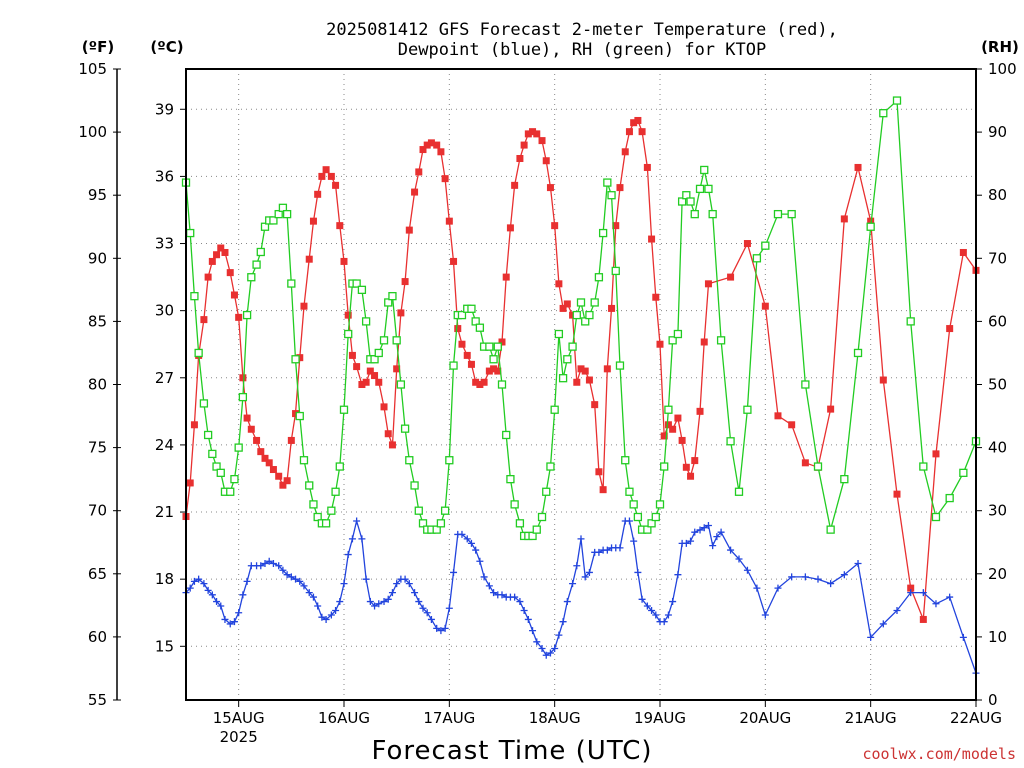 The height and width of the screenshot is (768, 1024). I want to click on x-tick-label: 18AUG, so click(555, 718).